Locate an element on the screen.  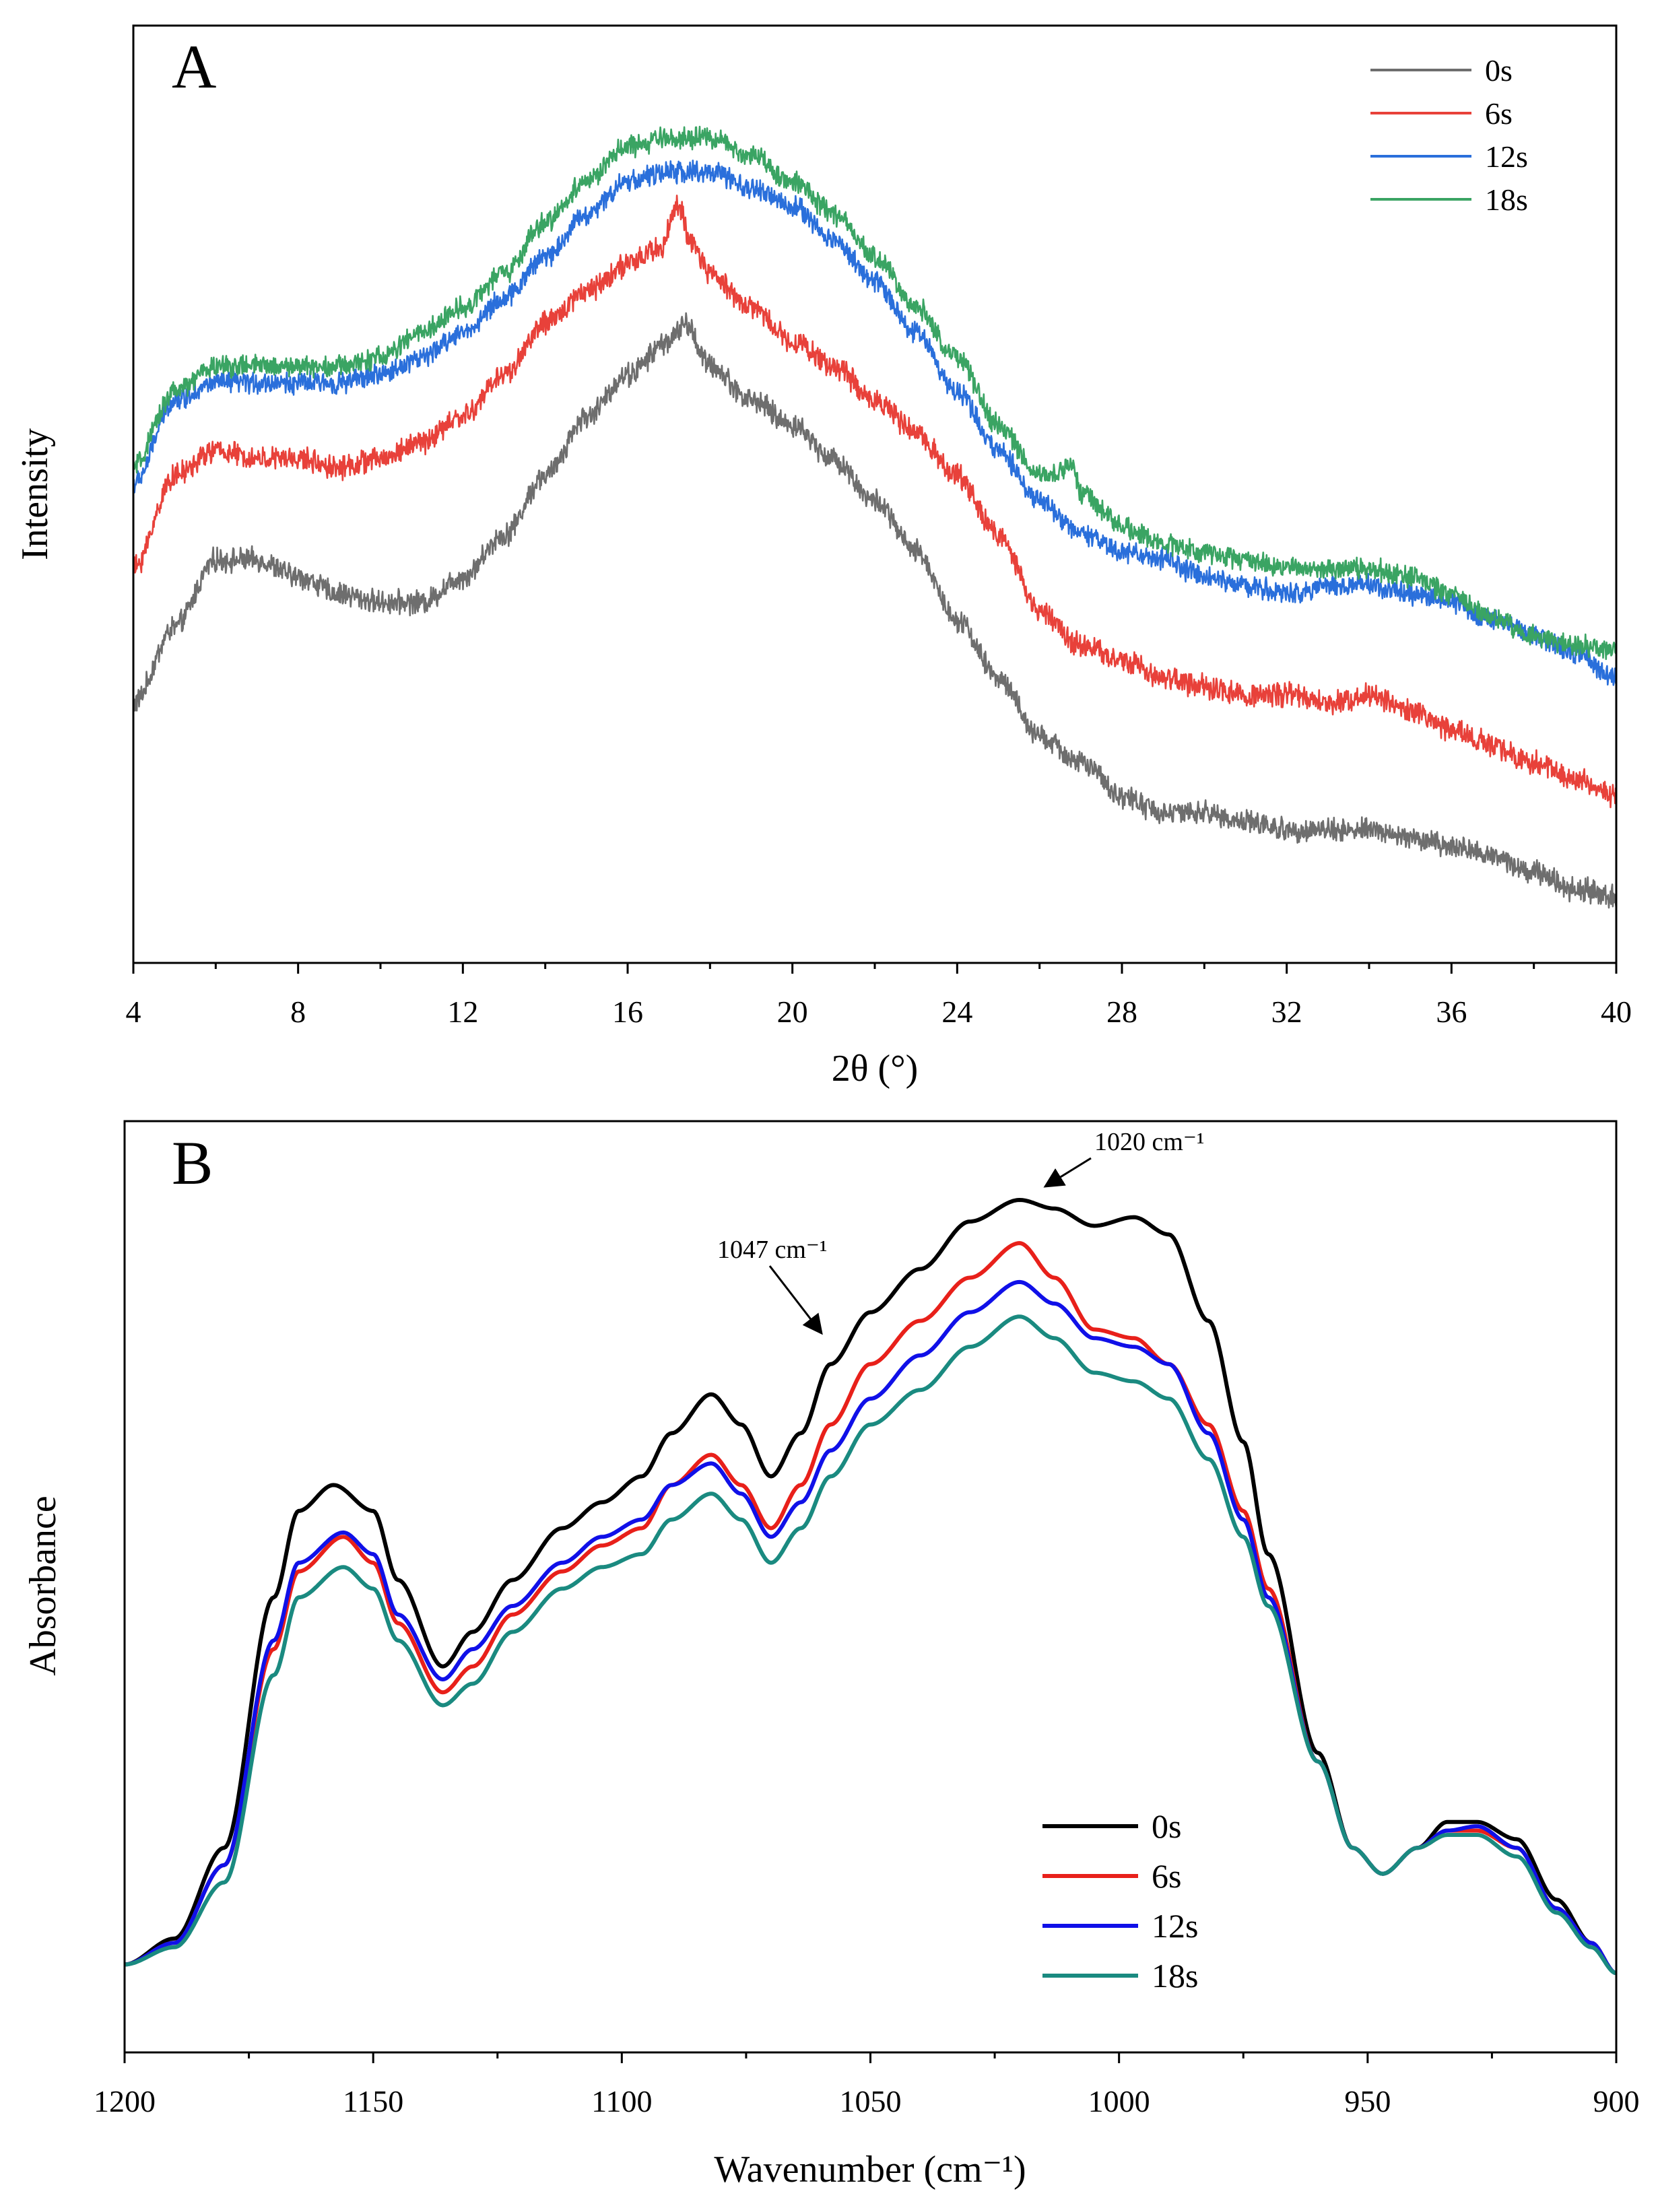
panel-a-x-tick-label: 40 is located at coordinates (1617, 1012).